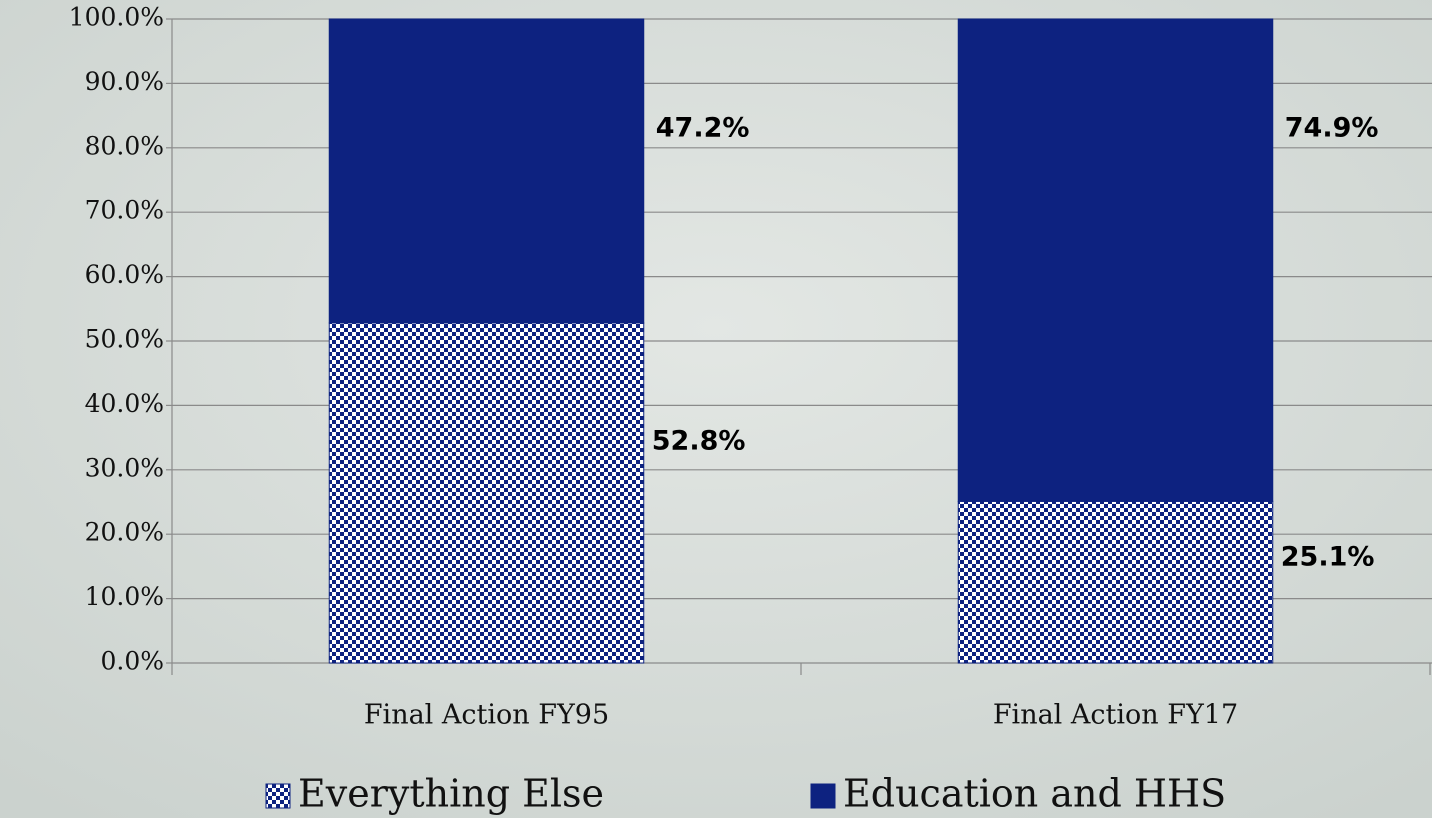 This screenshot has width=1432, height=818. I want to click on data-label: 74.9%, so click(1332, 128).